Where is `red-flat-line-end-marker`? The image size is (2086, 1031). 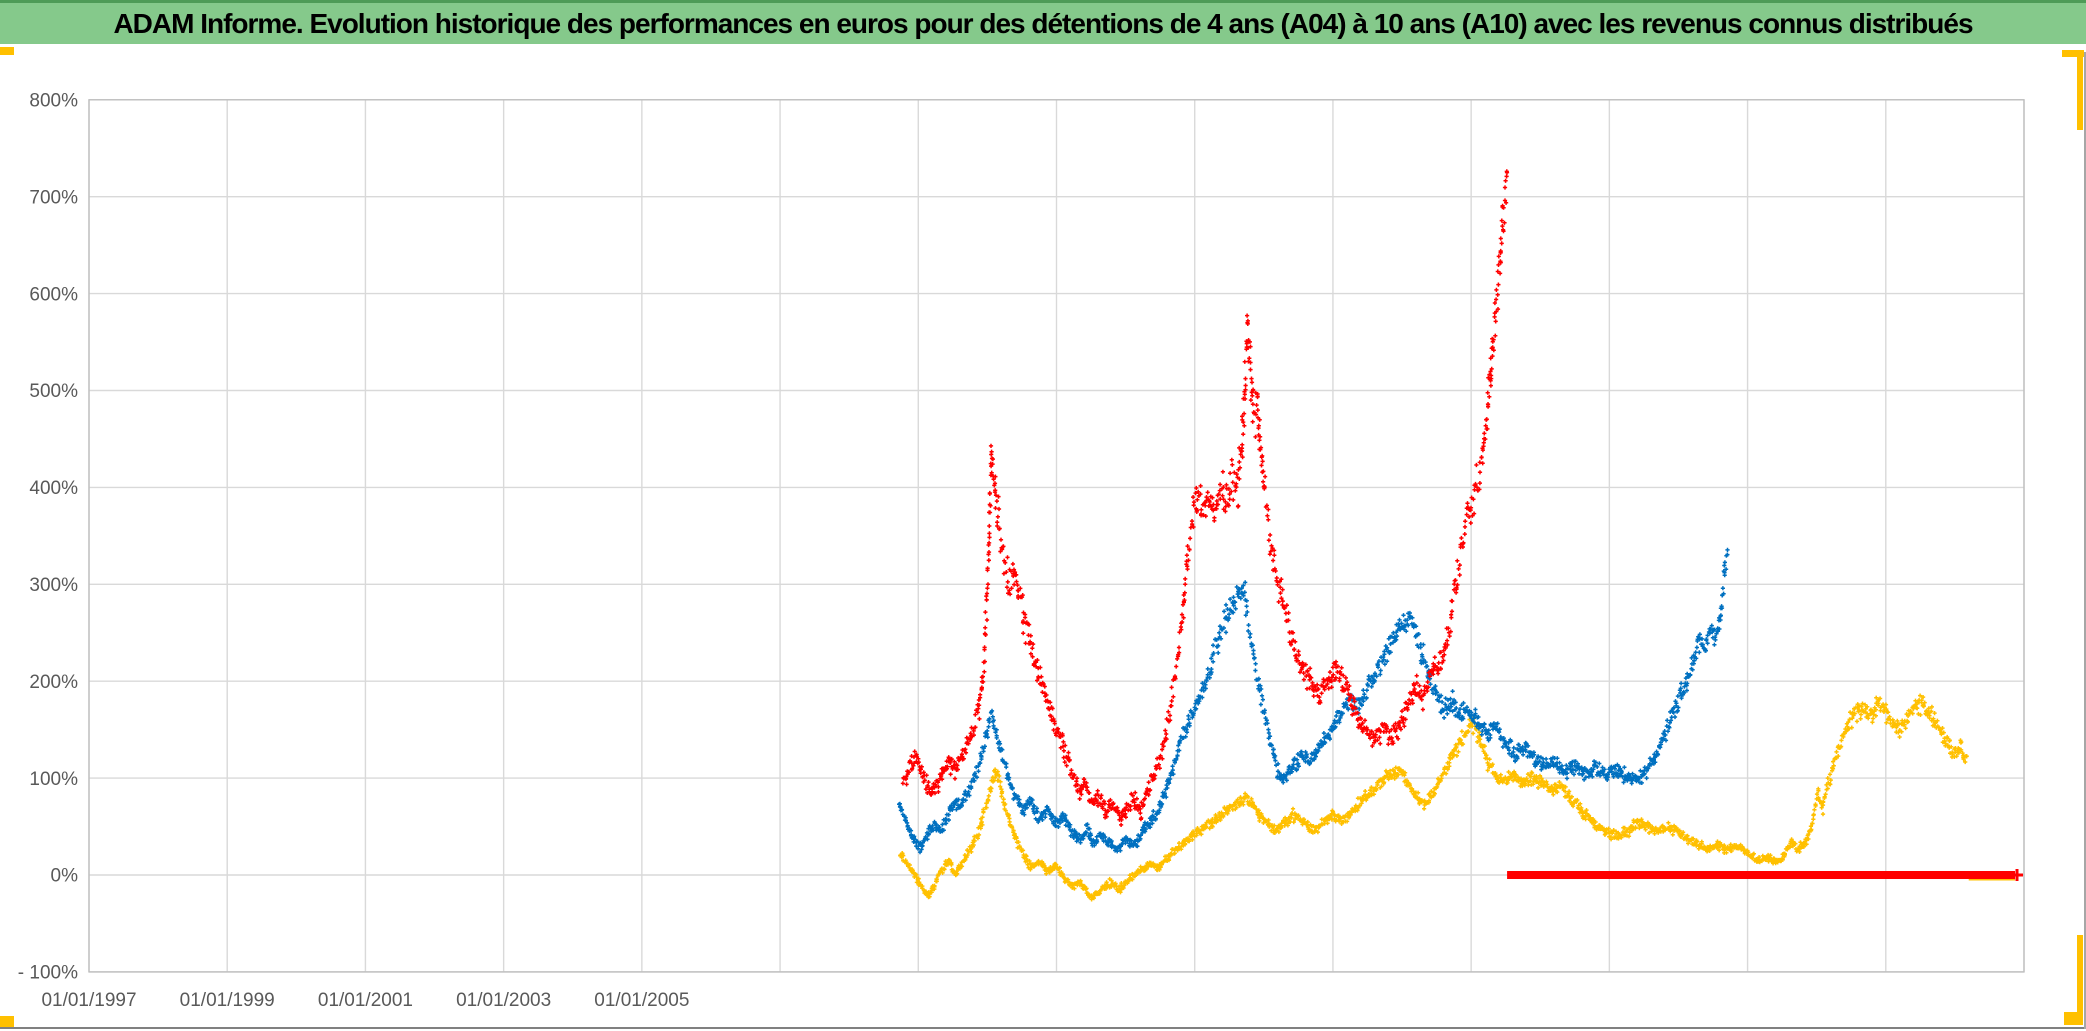 red-flat-line-end-marker is located at coordinates (2017, 875).